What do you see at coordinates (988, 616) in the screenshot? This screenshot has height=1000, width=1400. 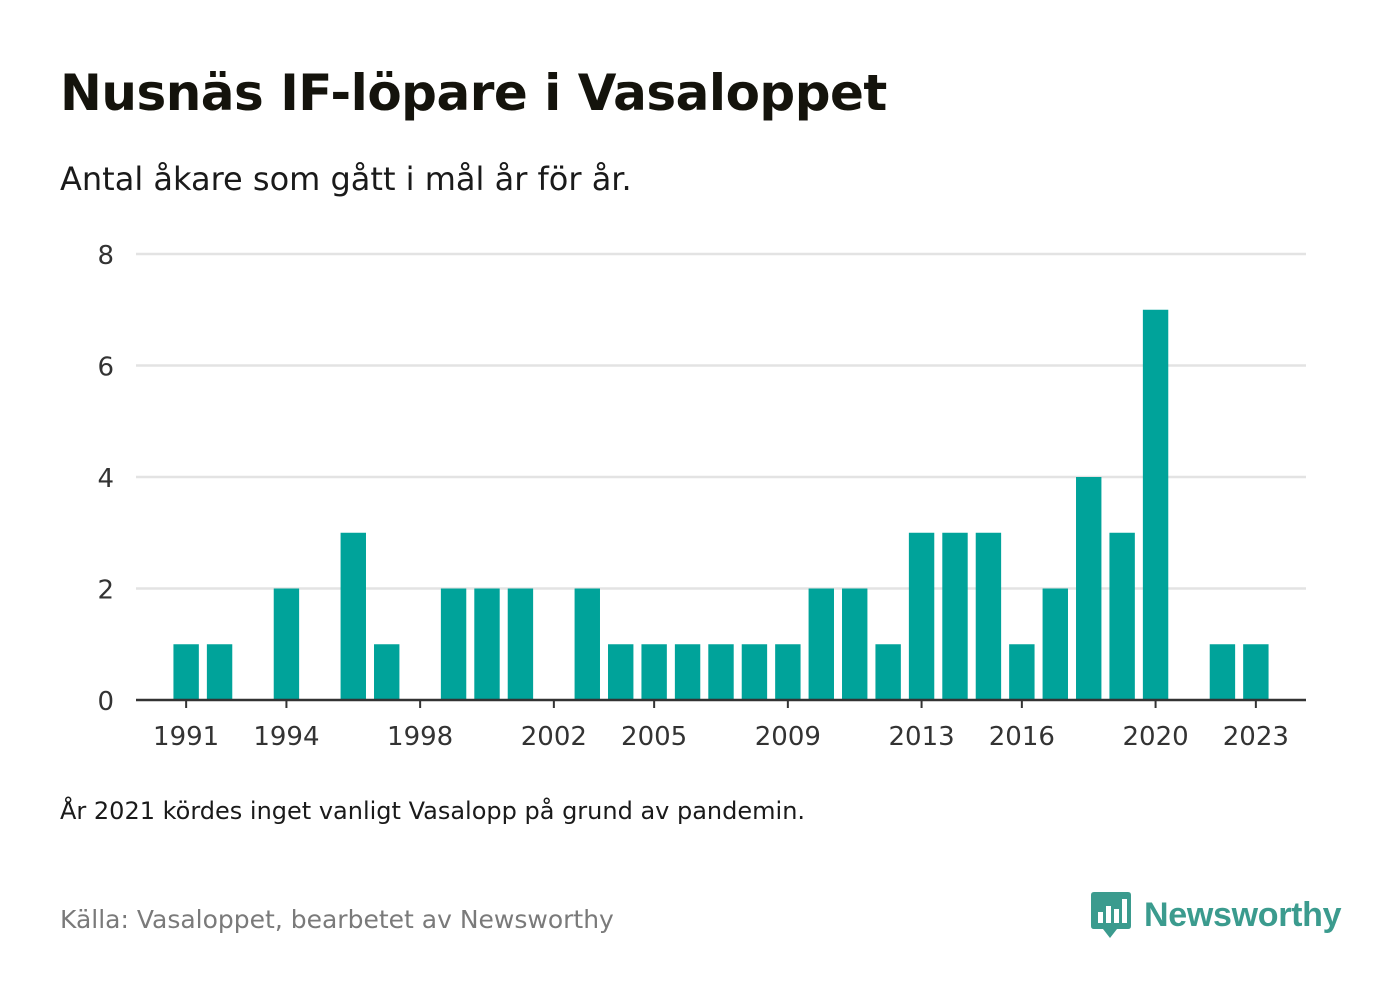 I see `bar-2015` at bounding box center [988, 616].